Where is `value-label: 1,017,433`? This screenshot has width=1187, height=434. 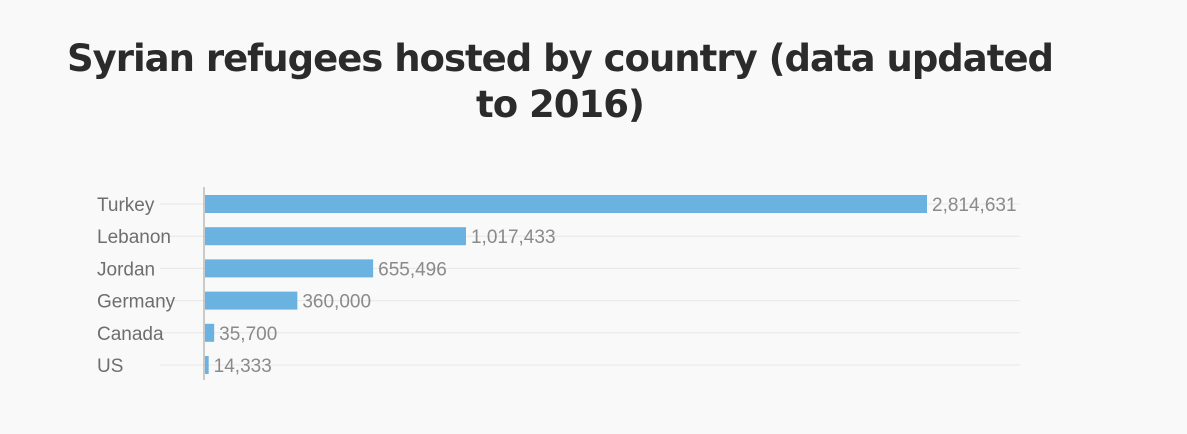 value-label: 1,017,433 is located at coordinates (513, 237).